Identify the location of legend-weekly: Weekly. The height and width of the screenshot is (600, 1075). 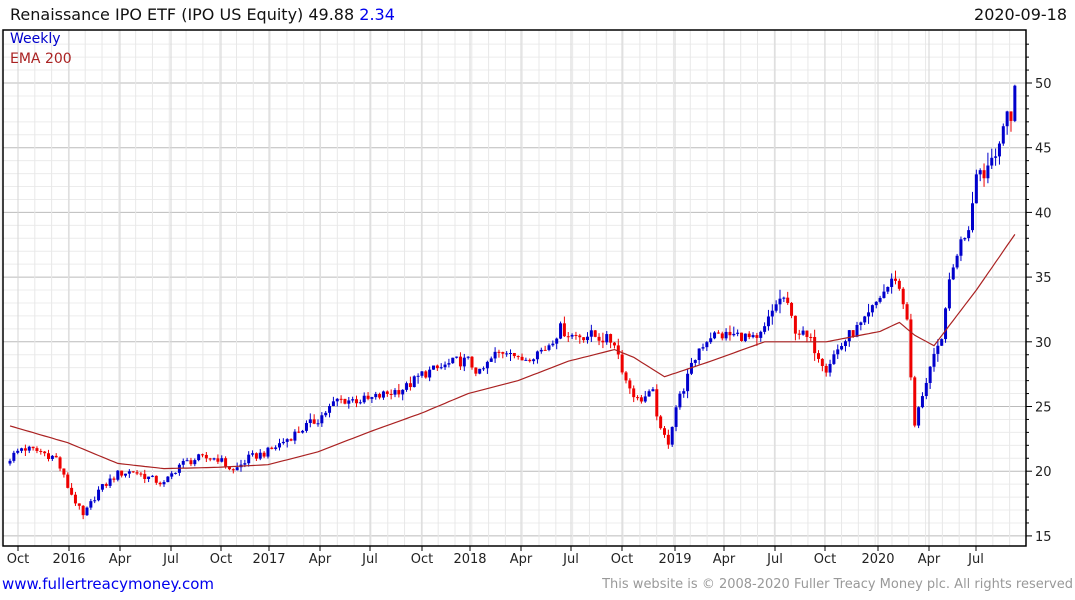
(35, 39).